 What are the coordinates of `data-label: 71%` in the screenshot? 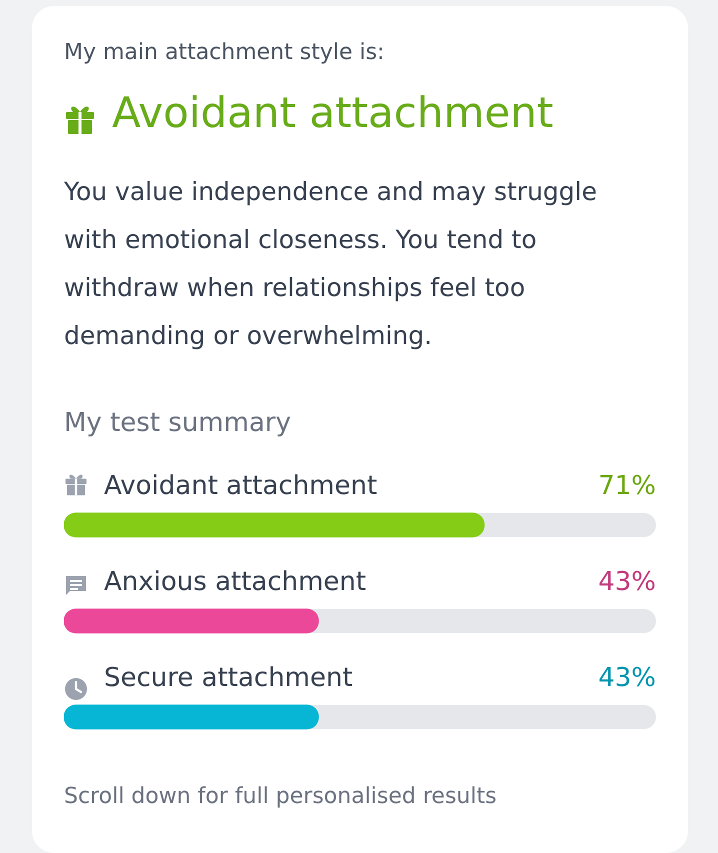 It's located at (627, 485).